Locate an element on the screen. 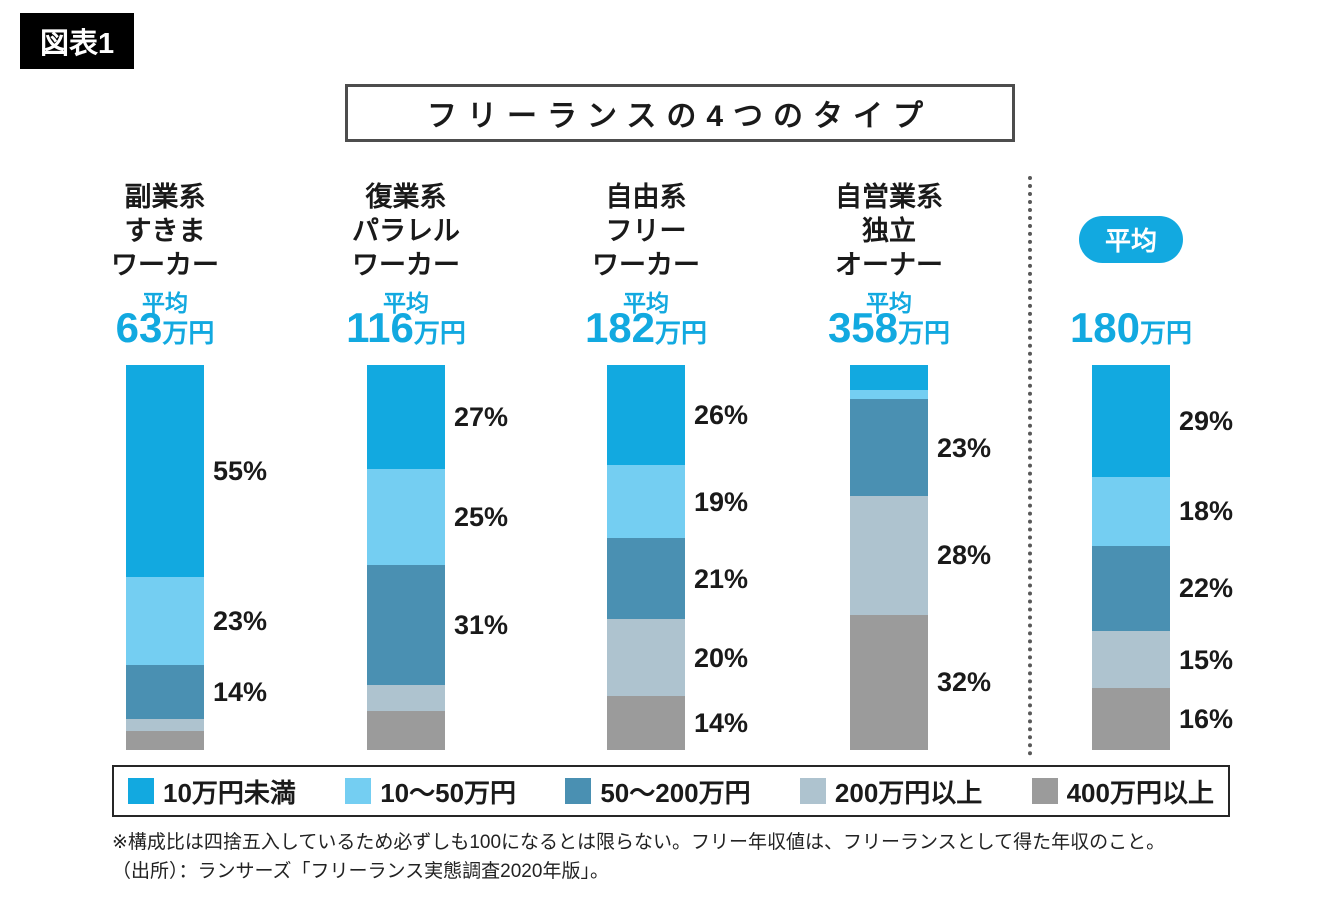 This screenshot has width=1340, height=900. average-number: 116 is located at coordinates (380, 327).